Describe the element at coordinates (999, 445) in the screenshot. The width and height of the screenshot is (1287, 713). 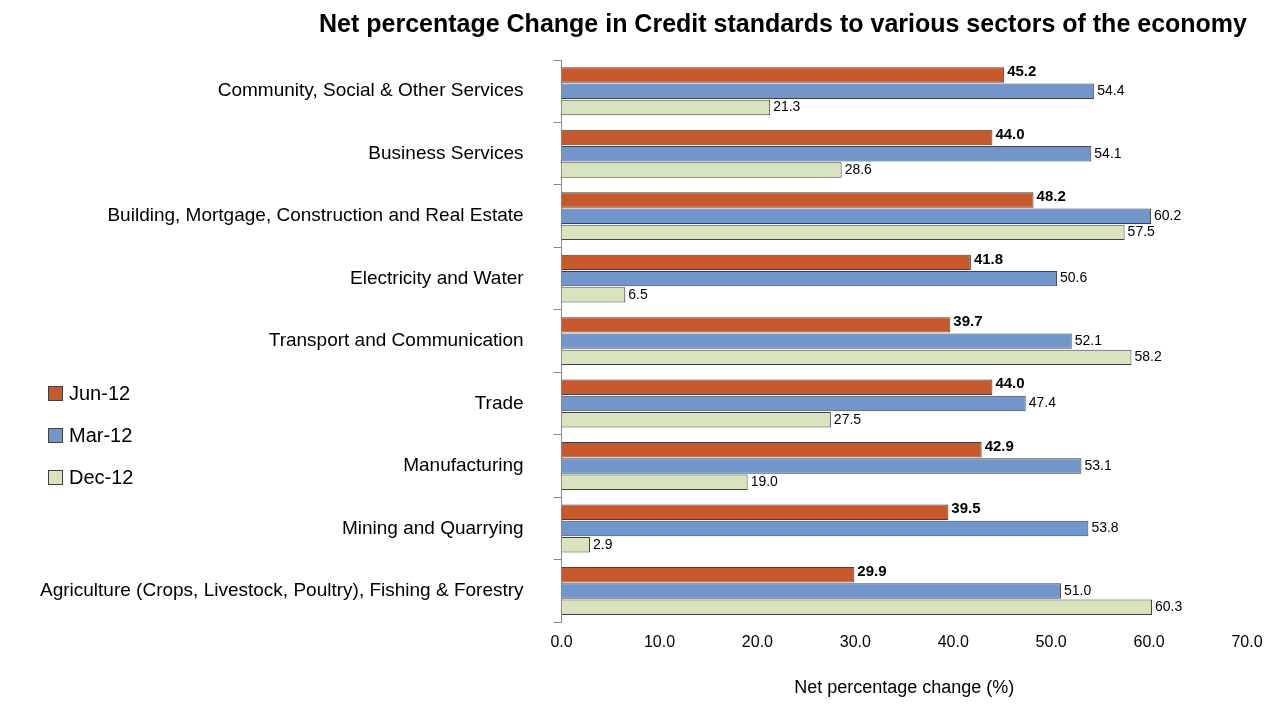
I see `data-label: 42.9` at that location.